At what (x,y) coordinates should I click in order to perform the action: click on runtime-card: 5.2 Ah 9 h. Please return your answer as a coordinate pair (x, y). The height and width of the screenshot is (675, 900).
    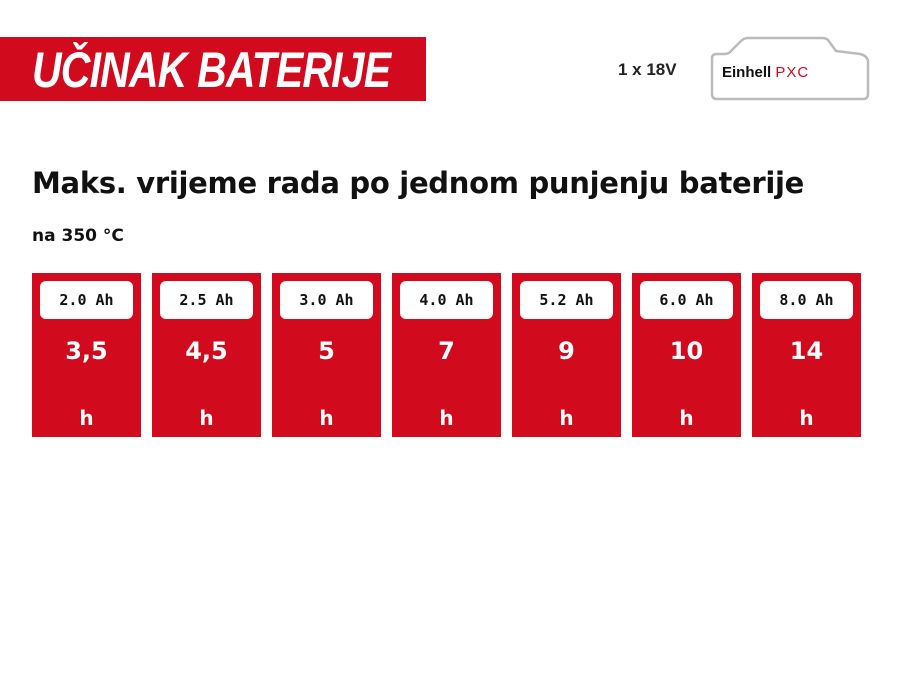
    Looking at the image, I should click on (566, 355).